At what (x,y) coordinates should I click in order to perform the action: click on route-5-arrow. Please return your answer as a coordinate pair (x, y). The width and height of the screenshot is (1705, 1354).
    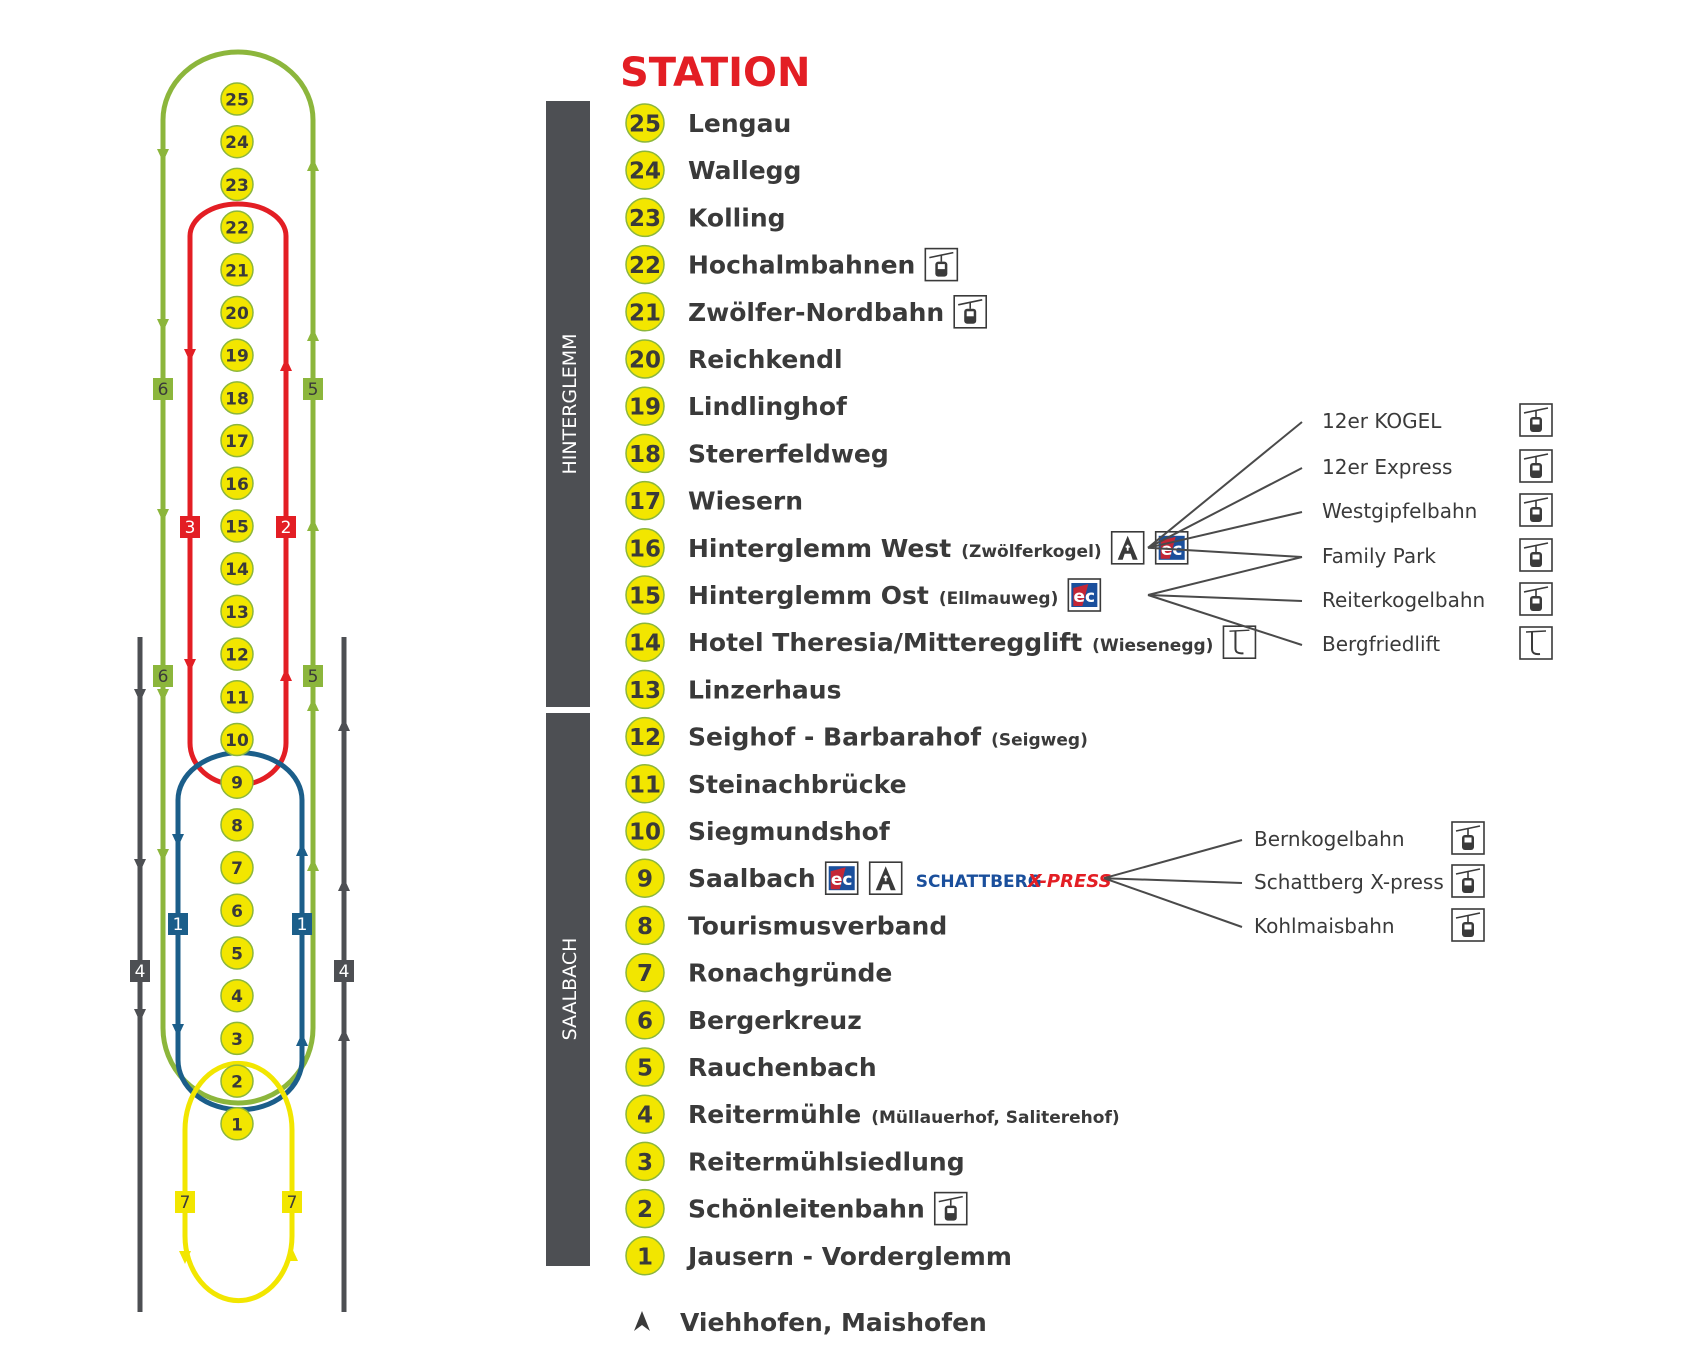
    Looking at the image, I should click on (313, 864).